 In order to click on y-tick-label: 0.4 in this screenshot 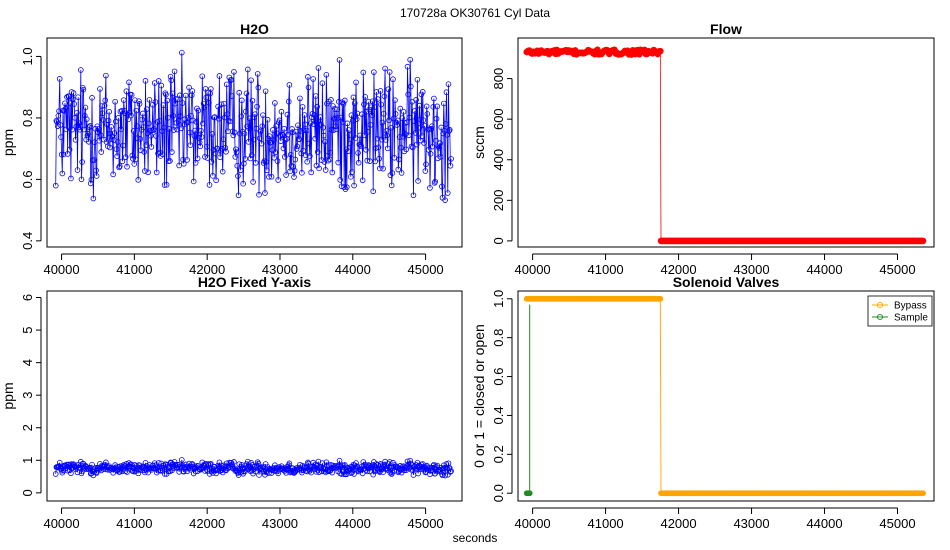, I will do `click(498, 415)`.